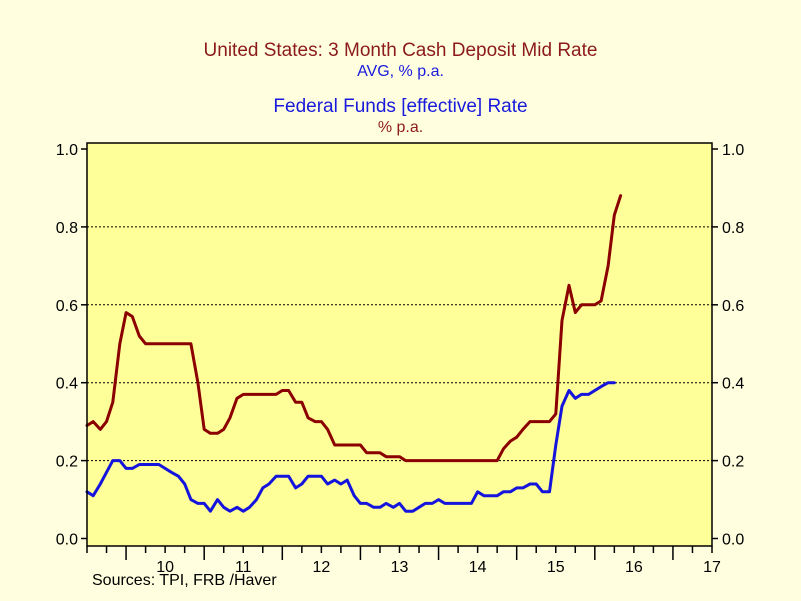 Image resolution: width=801 pixels, height=601 pixels. Describe the element at coordinates (321, 567) in the screenshot. I see `x-tick-label: 12` at that location.